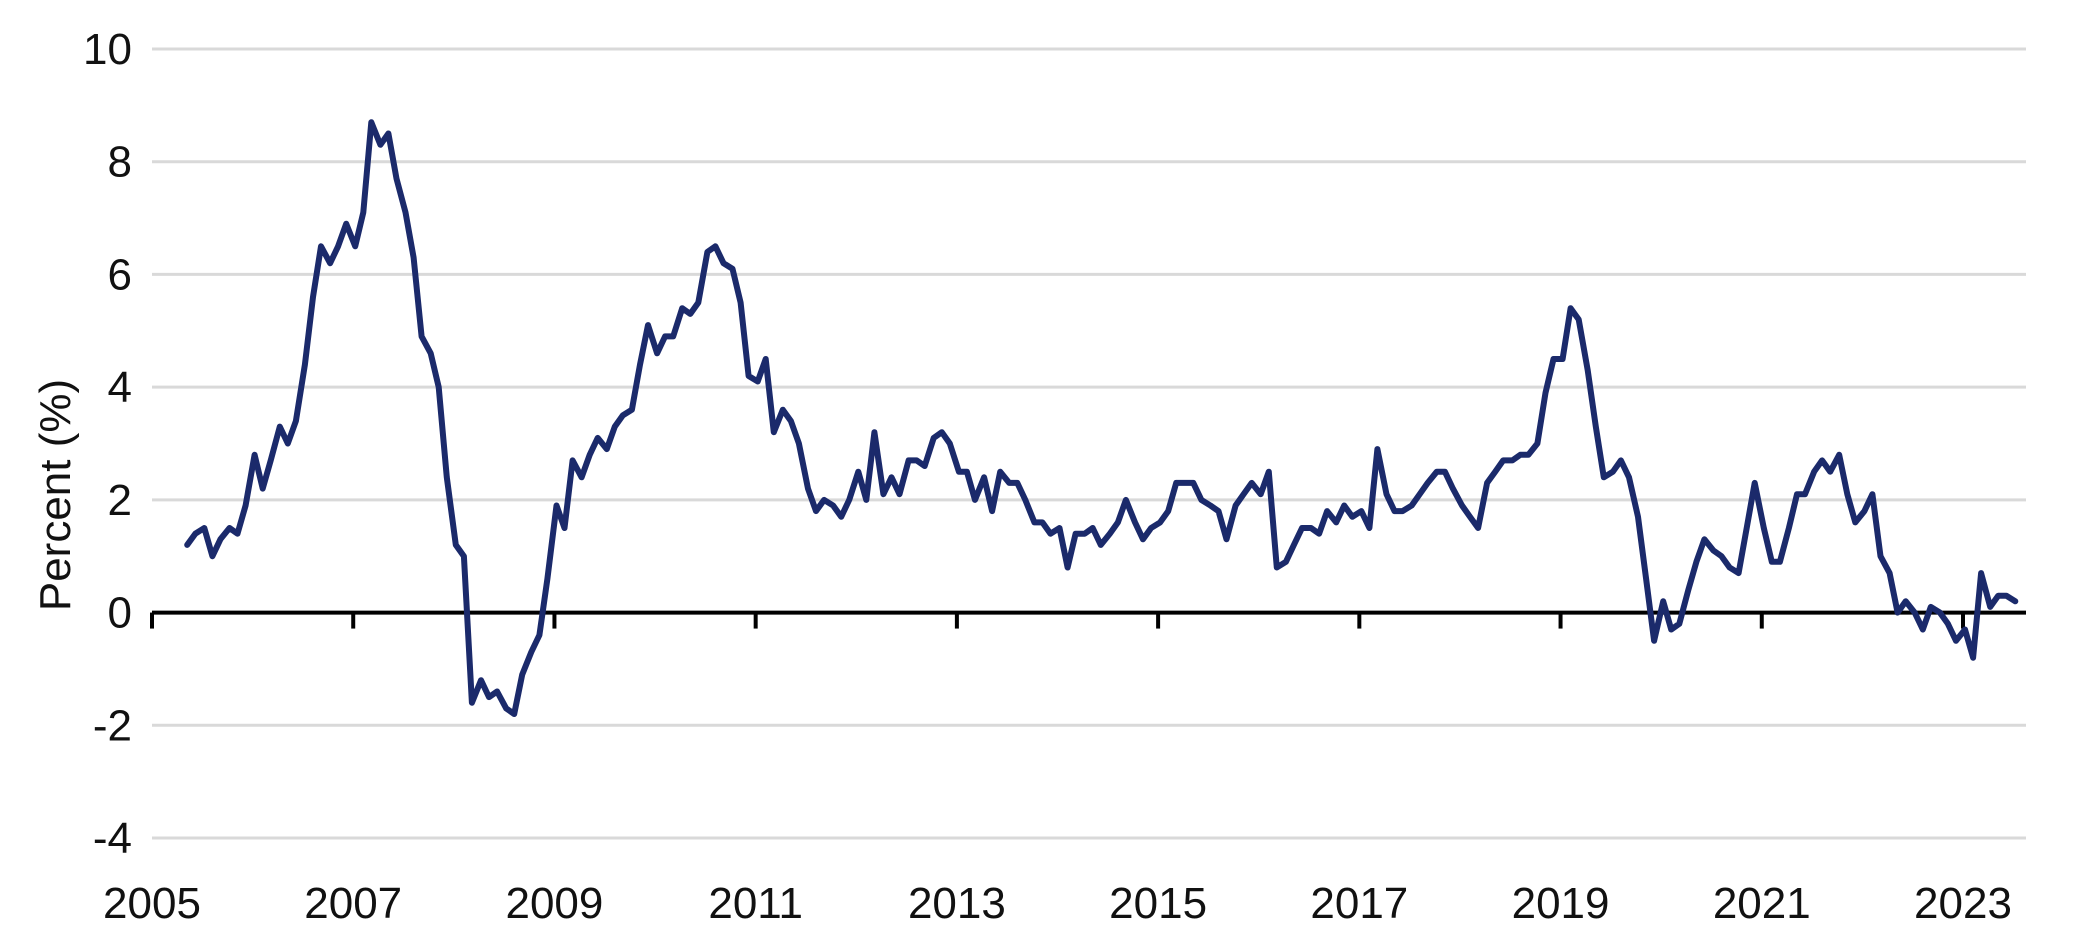  I want to click on y-tick-label: 6, so click(120, 274).